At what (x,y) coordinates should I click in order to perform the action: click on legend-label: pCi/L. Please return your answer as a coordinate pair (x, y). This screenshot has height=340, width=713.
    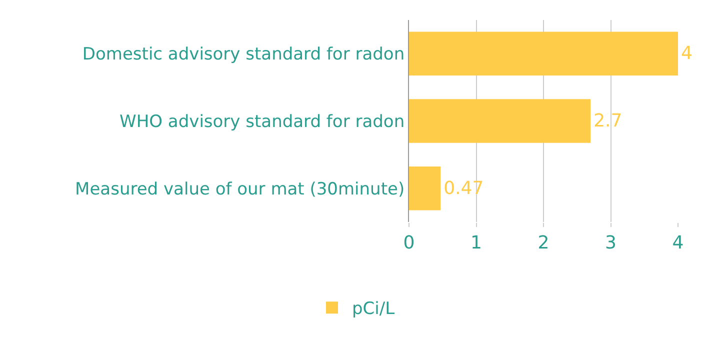
    Looking at the image, I should click on (374, 309).